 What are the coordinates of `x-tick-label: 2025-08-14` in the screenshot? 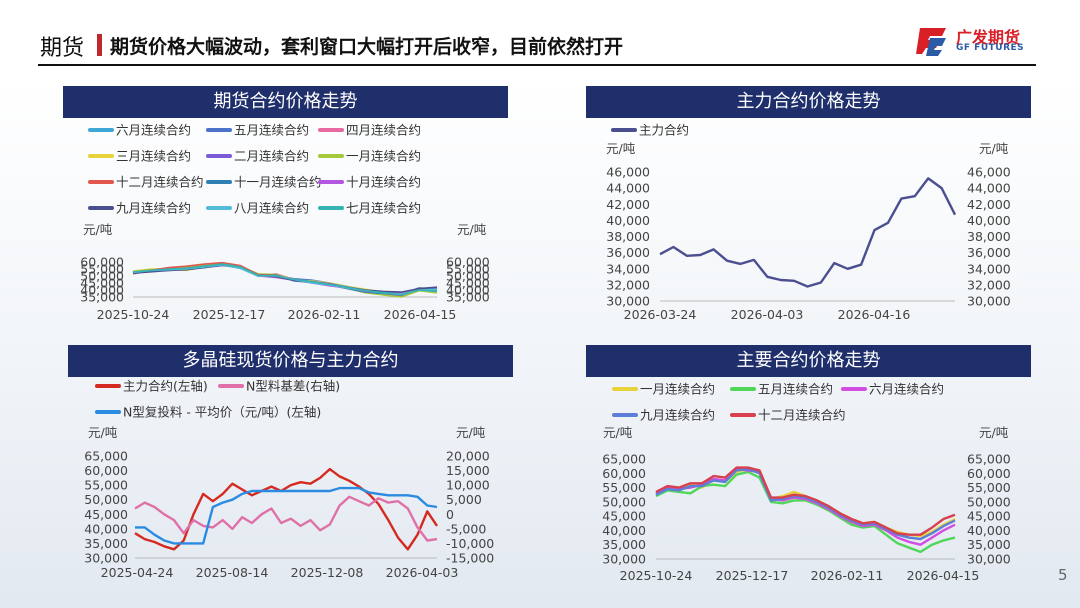 It's located at (232, 572).